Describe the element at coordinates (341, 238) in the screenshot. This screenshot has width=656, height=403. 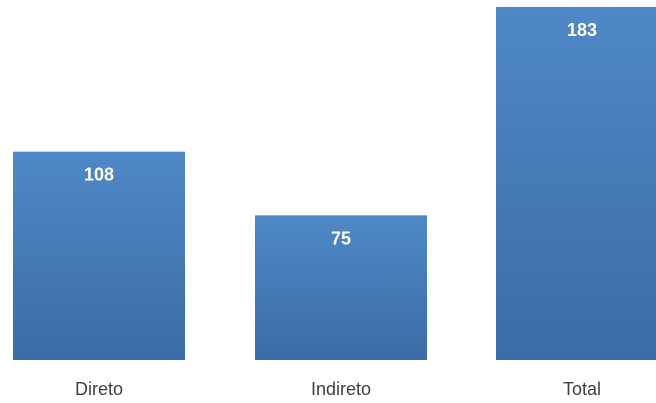
I see `value-label-indireto: 75` at that location.